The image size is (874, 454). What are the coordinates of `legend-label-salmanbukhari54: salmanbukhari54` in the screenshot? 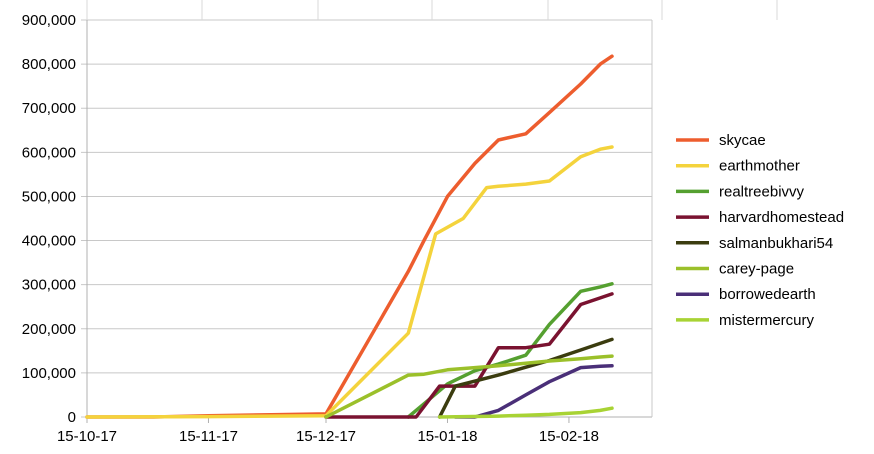 It's located at (776, 243).